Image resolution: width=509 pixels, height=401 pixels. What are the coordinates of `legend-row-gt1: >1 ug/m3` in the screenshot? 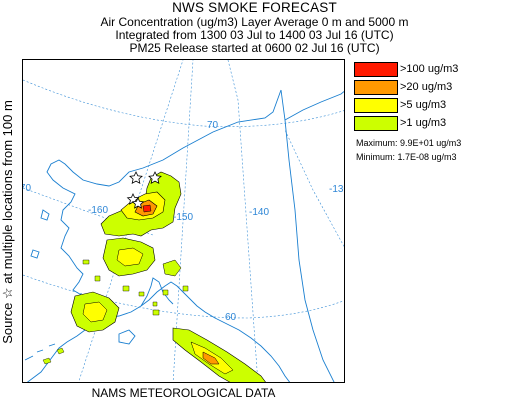 It's located at (428, 123).